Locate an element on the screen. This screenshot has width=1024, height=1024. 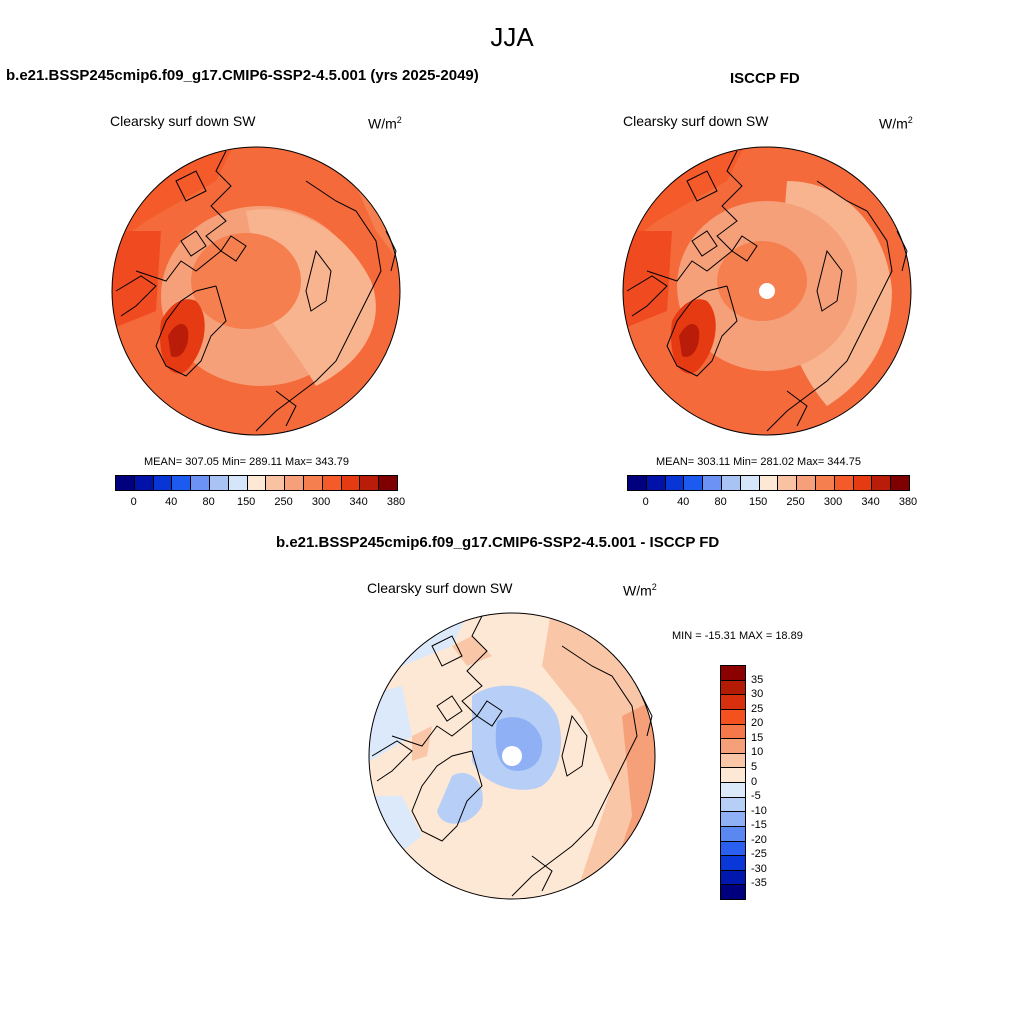
colorbar-tick-label: -10 is located at coordinates (759, 810).